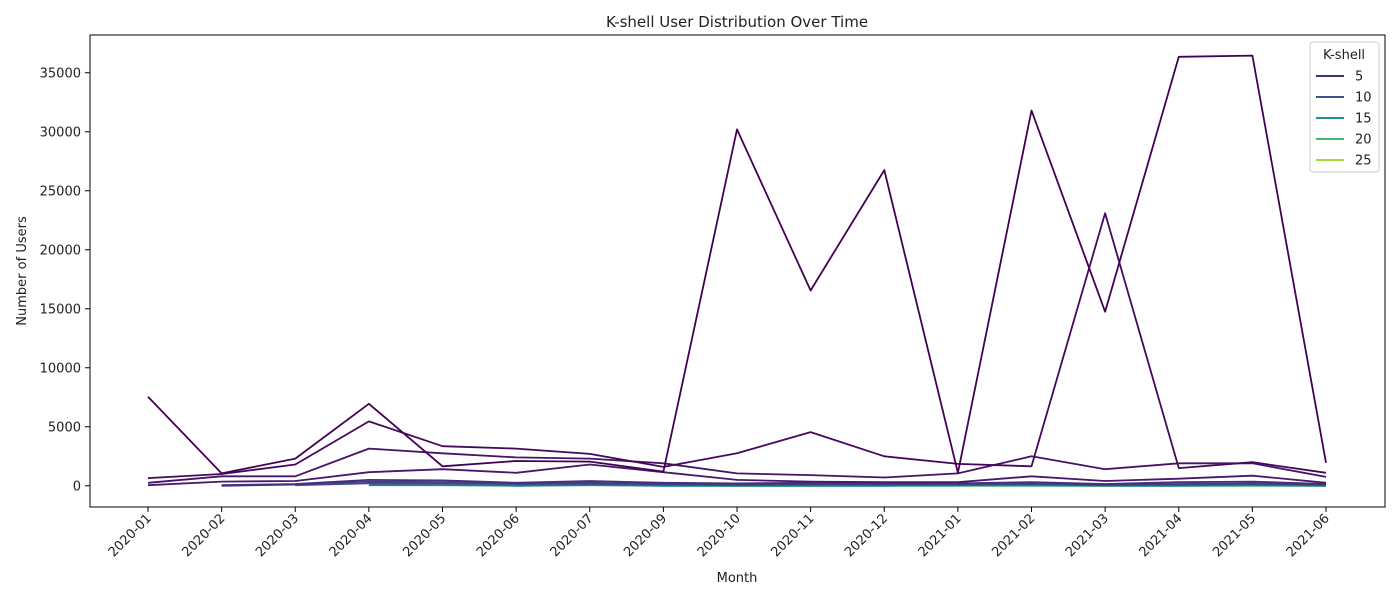  Describe the element at coordinates (792, 535) in the screenshot. I see `x-tick-label: 2020-11` at that location.